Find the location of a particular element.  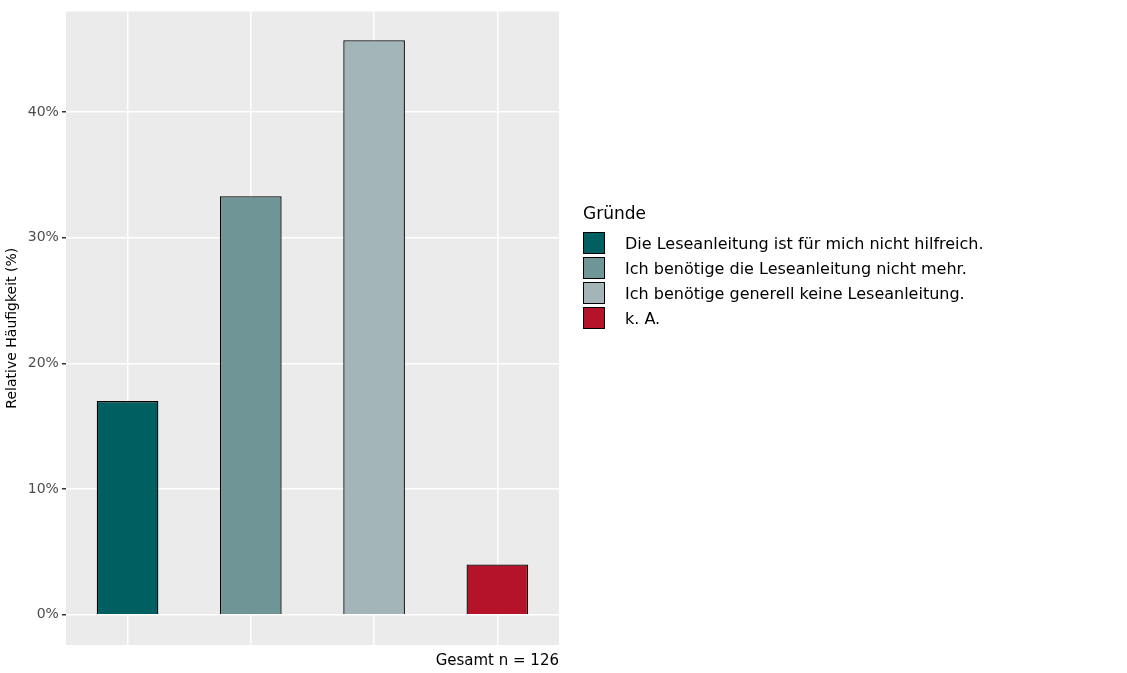

y-tick-label: 20% is located at coordinates (43, 362).